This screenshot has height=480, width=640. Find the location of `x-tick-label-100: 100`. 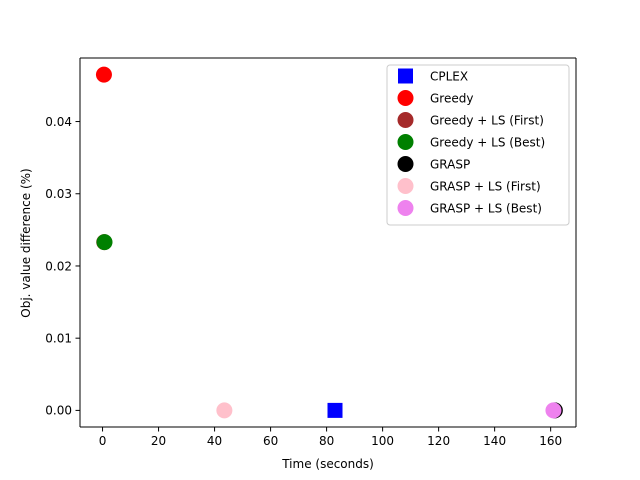

x-tick-label-100: 100 is located at coordinates (382, 441).